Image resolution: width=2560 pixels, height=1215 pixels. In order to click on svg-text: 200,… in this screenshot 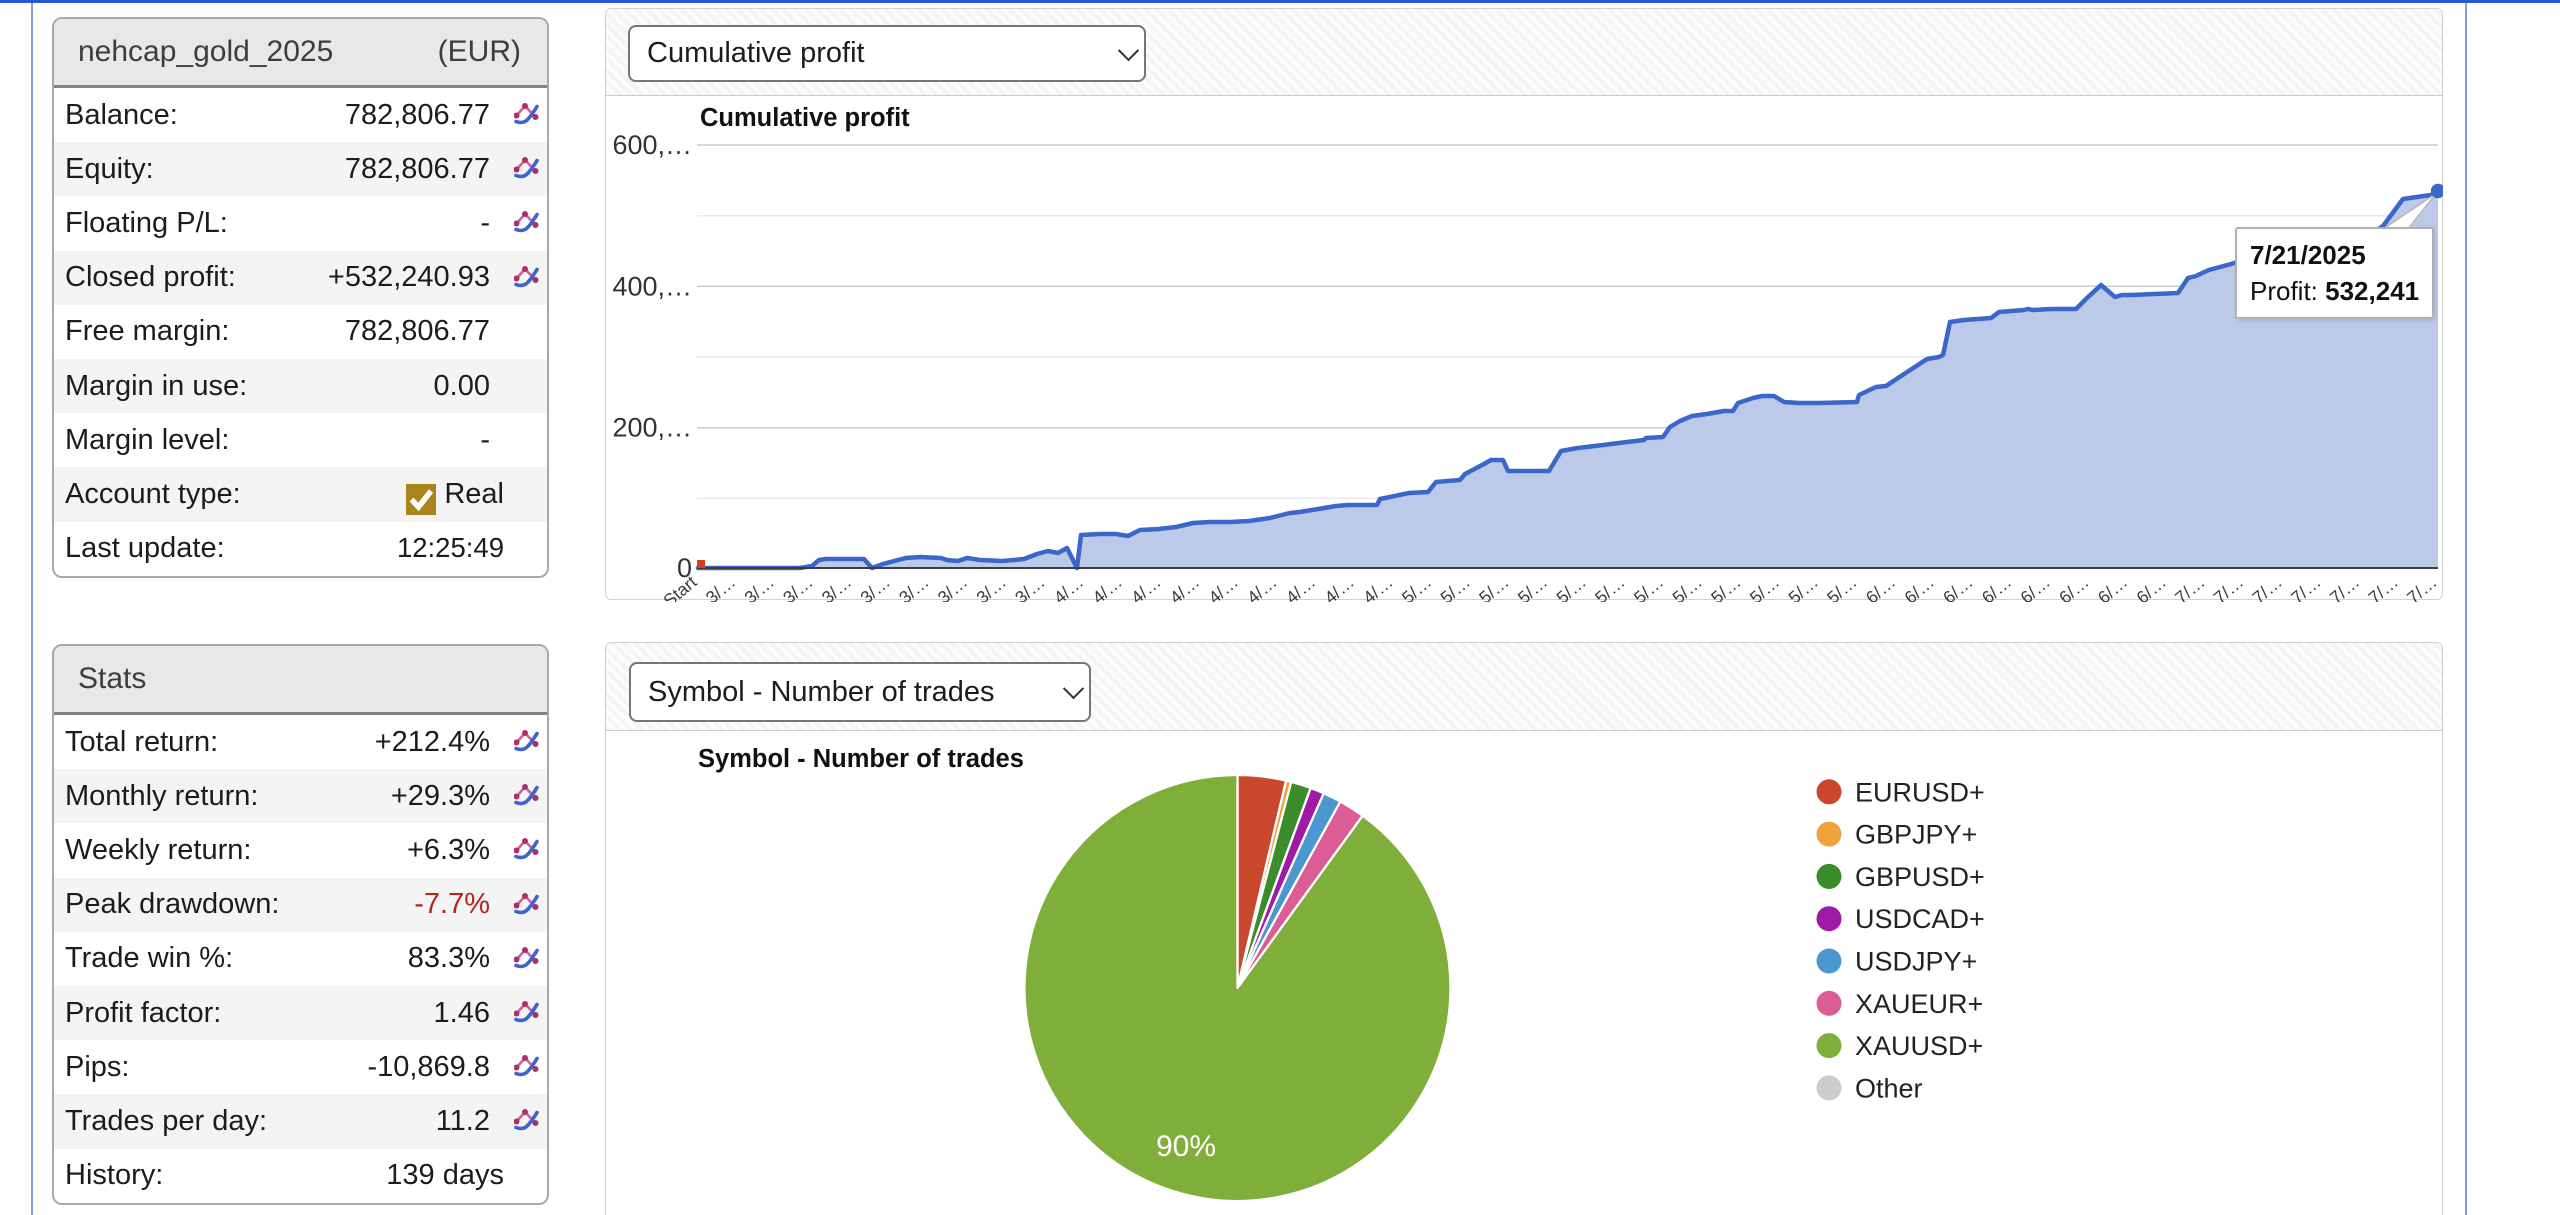, I will do `click(652, 428)`.